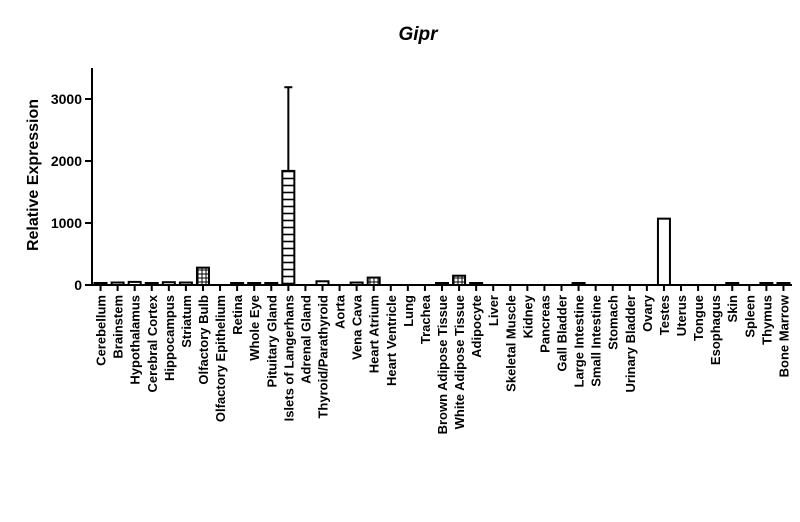 The image size is (800, 522). I want to click on y-tick-label: 0, so click(78, 285).